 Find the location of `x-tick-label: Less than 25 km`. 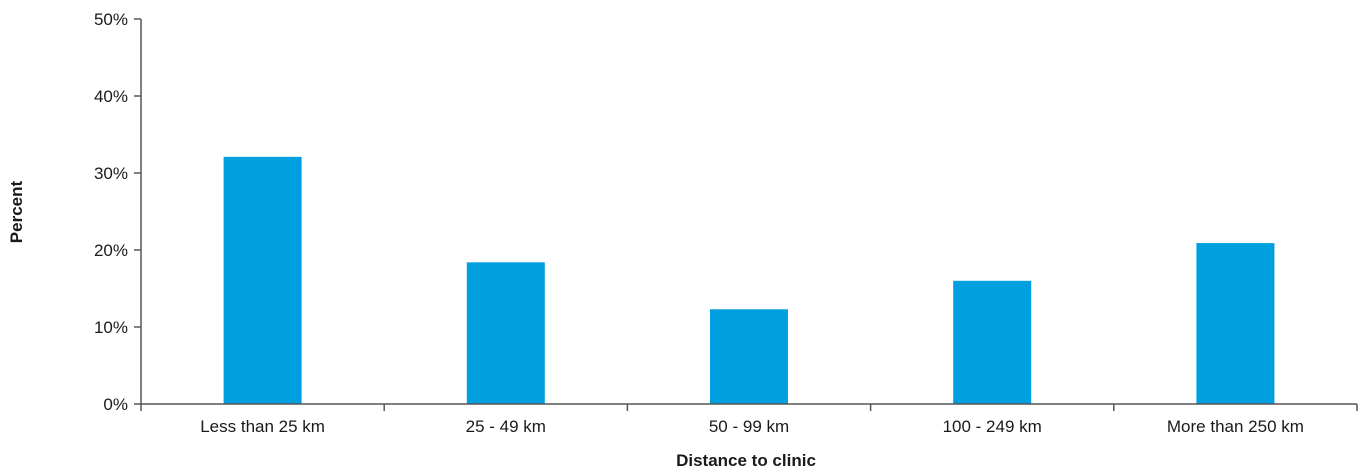

x-tick-label: Less than 25 km is located at coordinates (262, 426).